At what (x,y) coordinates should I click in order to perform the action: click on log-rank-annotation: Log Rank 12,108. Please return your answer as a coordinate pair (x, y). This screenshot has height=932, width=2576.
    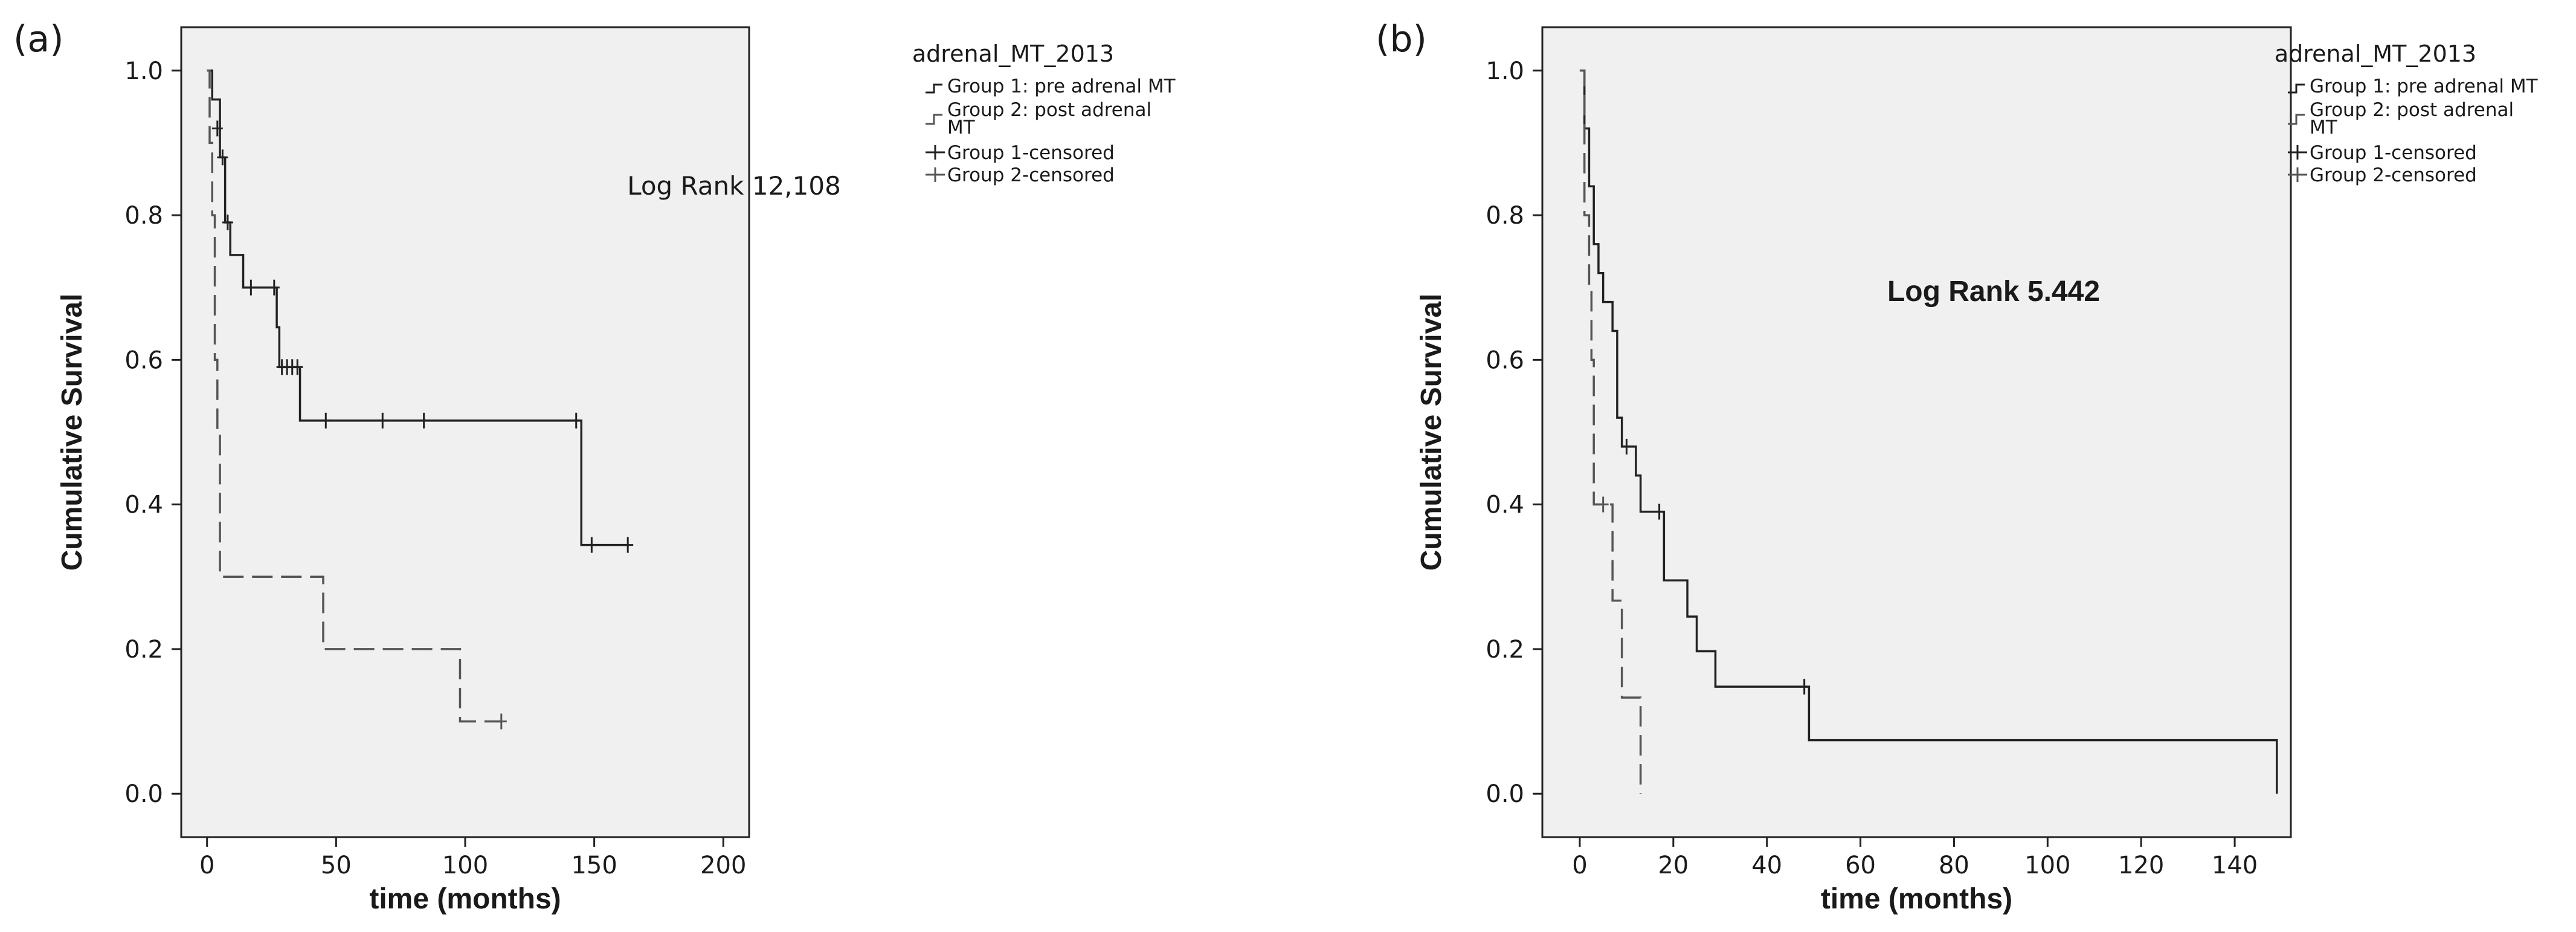
    Looking at the image, I should click on (734, 186).